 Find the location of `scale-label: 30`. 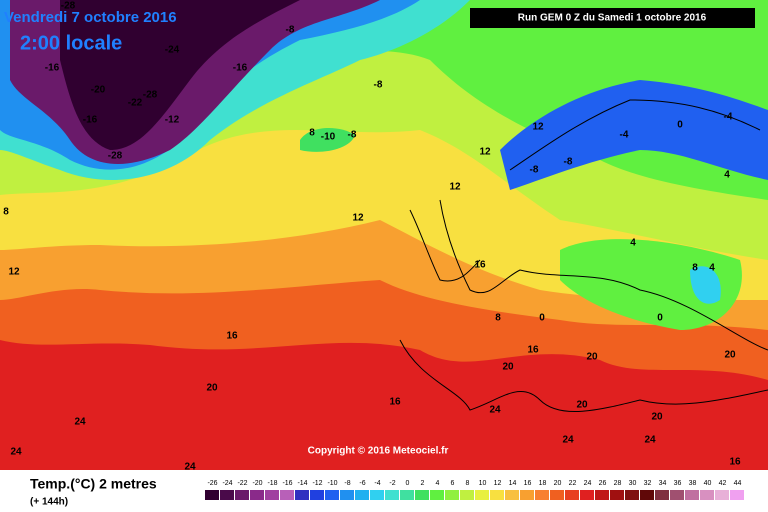

scale-label: 30 is located at coordinates (633, 483).